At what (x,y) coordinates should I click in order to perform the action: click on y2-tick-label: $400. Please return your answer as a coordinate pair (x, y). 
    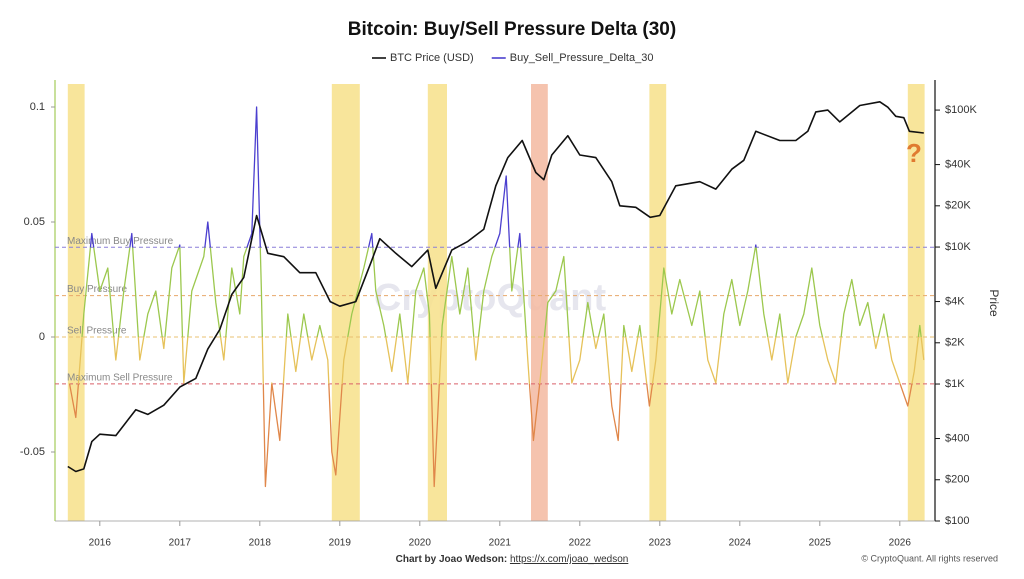
    Looking at the image, I should click on (957, 438).